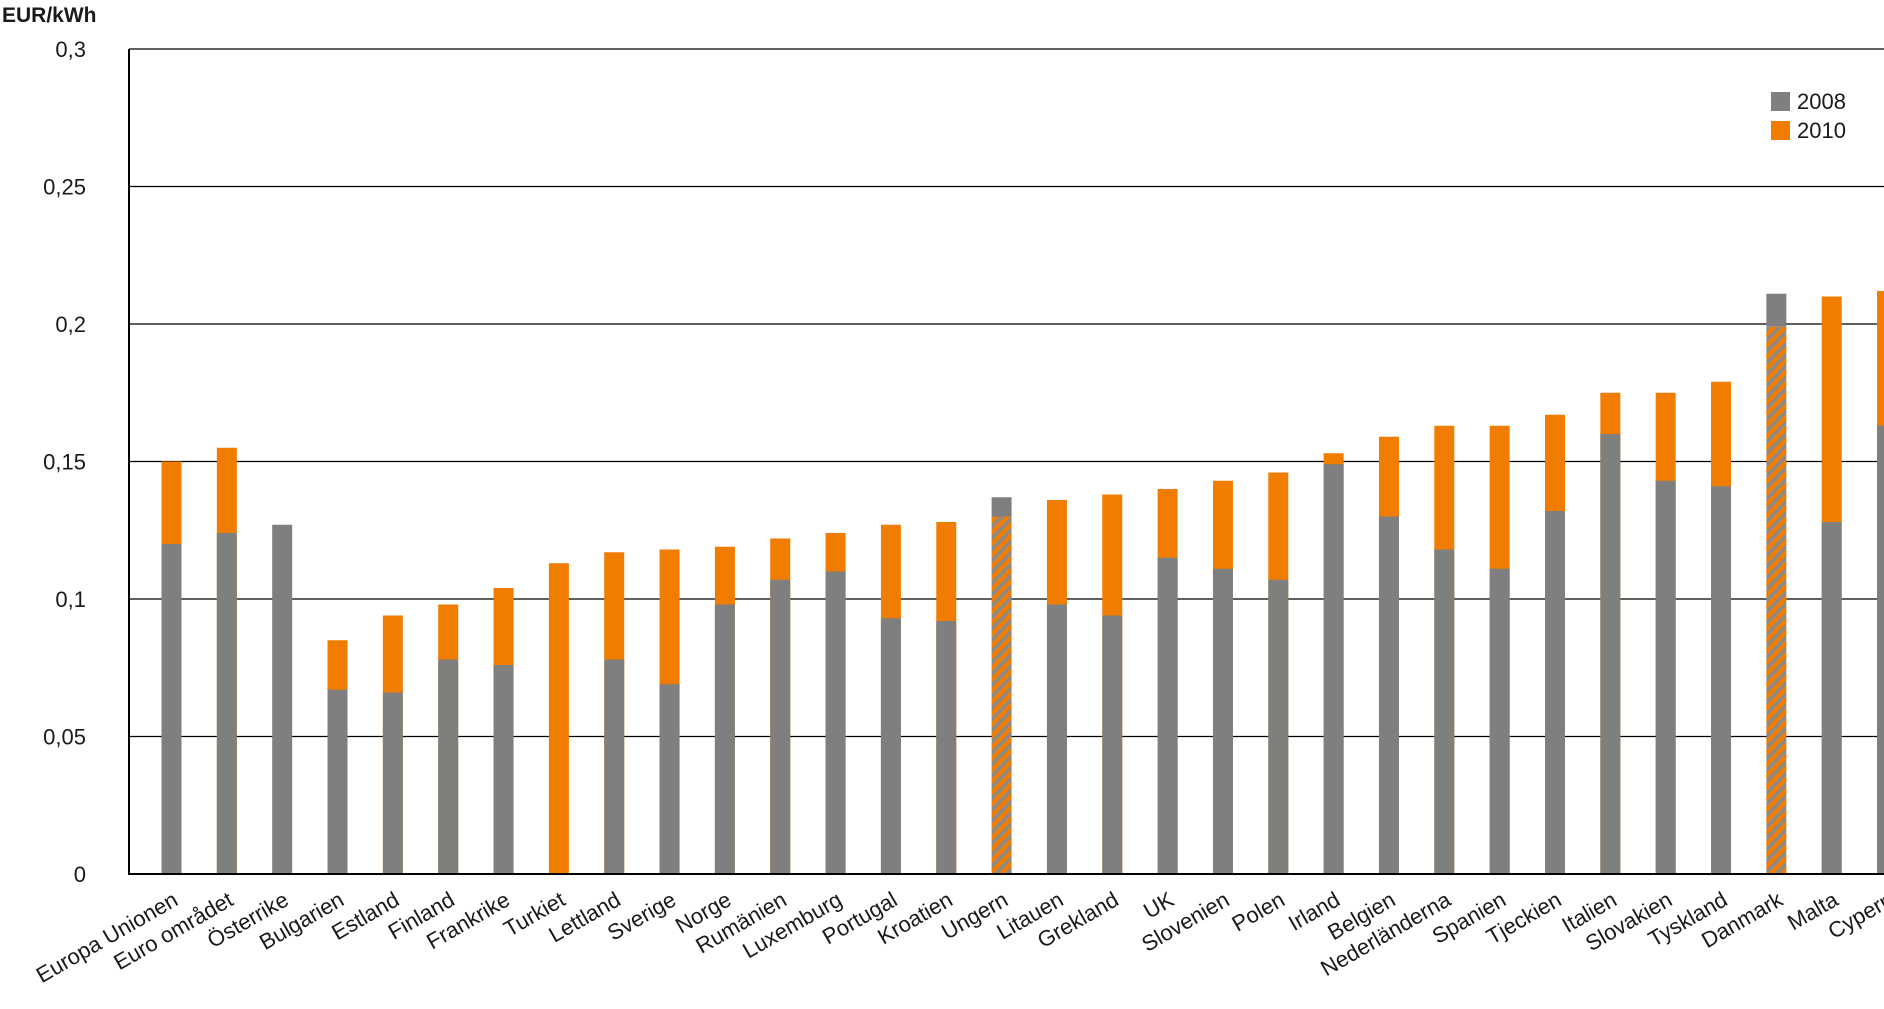  Describe the element at coordinates (70, 49) in the screenshot. I see `y-tick-label: 0,3` at that location.